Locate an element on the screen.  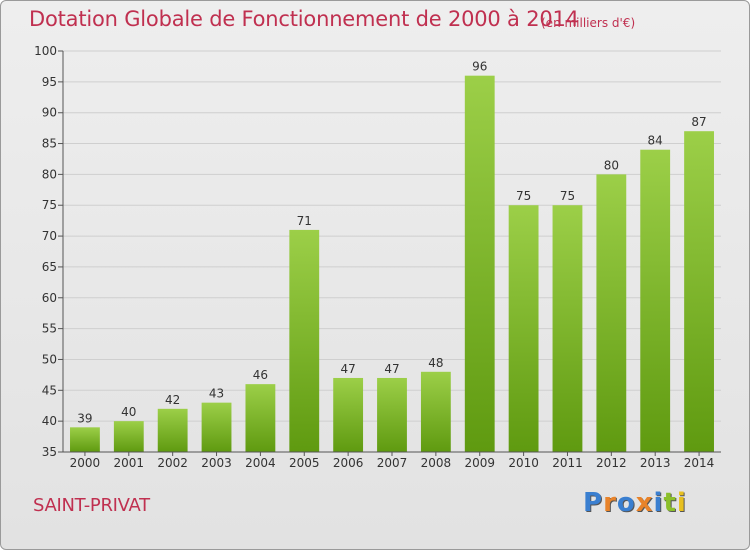
x-tick-label: 2008 is located at coordinates (436, 463).